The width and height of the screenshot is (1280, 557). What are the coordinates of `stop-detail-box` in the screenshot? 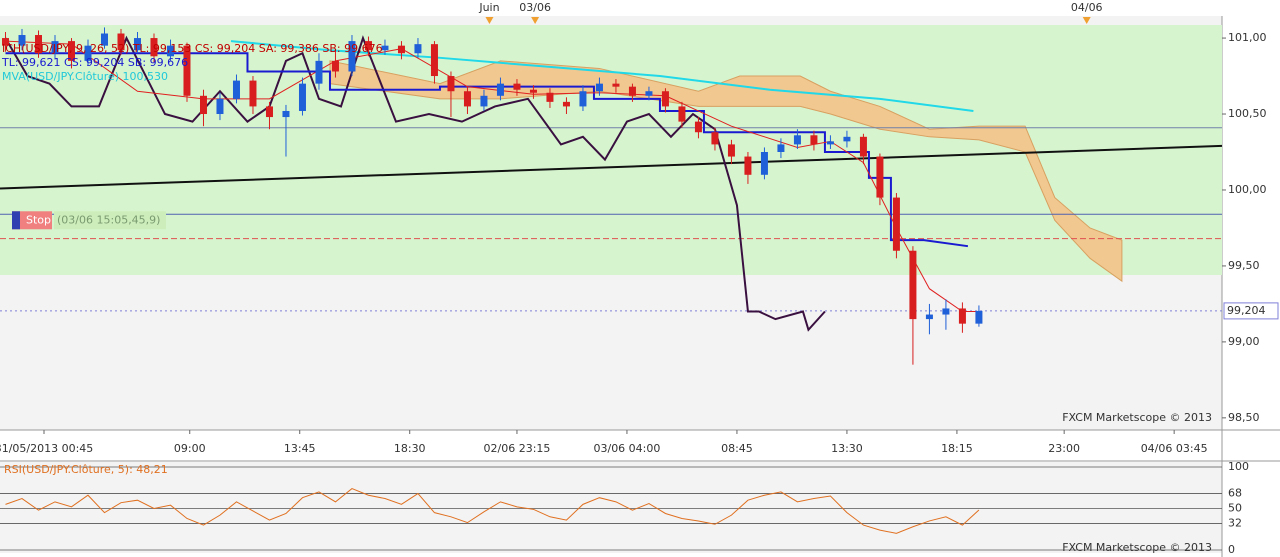 It's located at (110, 220).